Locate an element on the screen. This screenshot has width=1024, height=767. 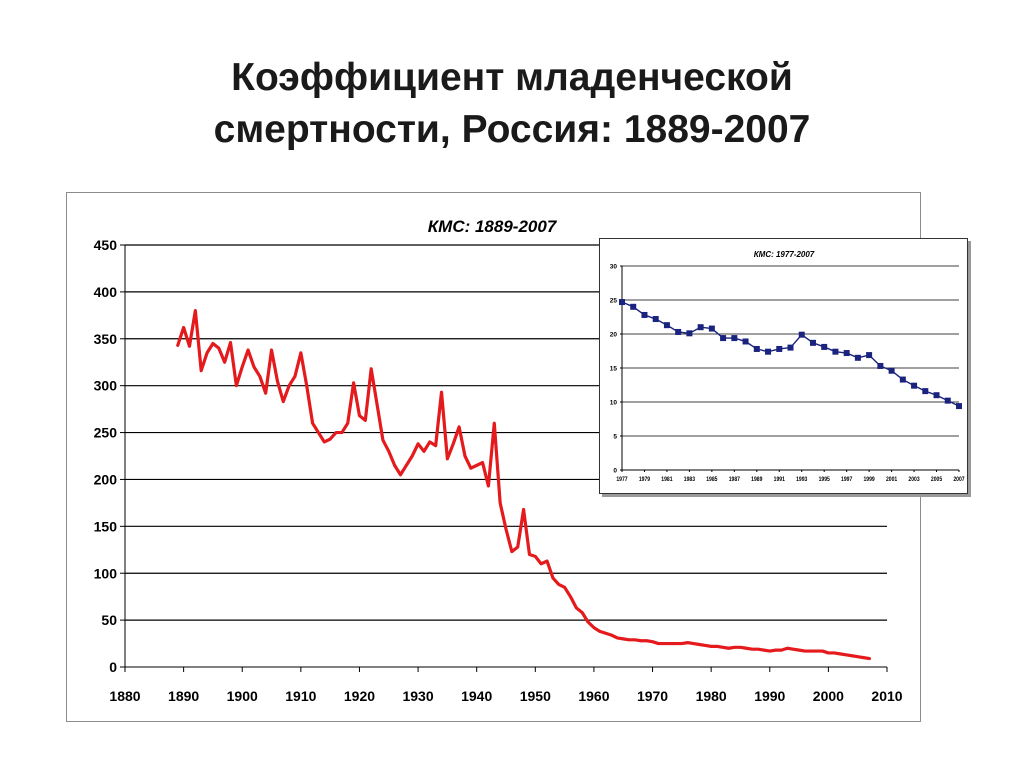
x-tick-label: 1910 is located at coordinates (300, 696).